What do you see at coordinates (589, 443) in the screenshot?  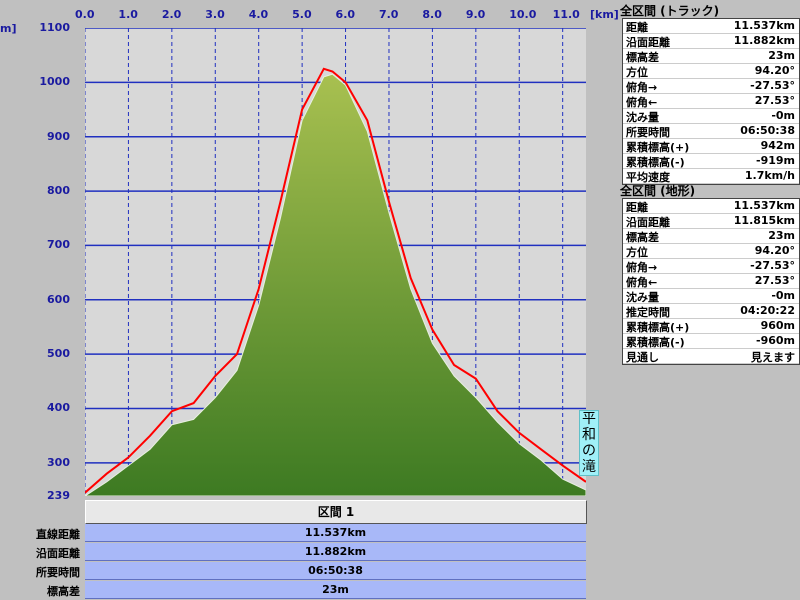 I see `waypoint-label: 平和の滝` at bounding box center [589, 443].